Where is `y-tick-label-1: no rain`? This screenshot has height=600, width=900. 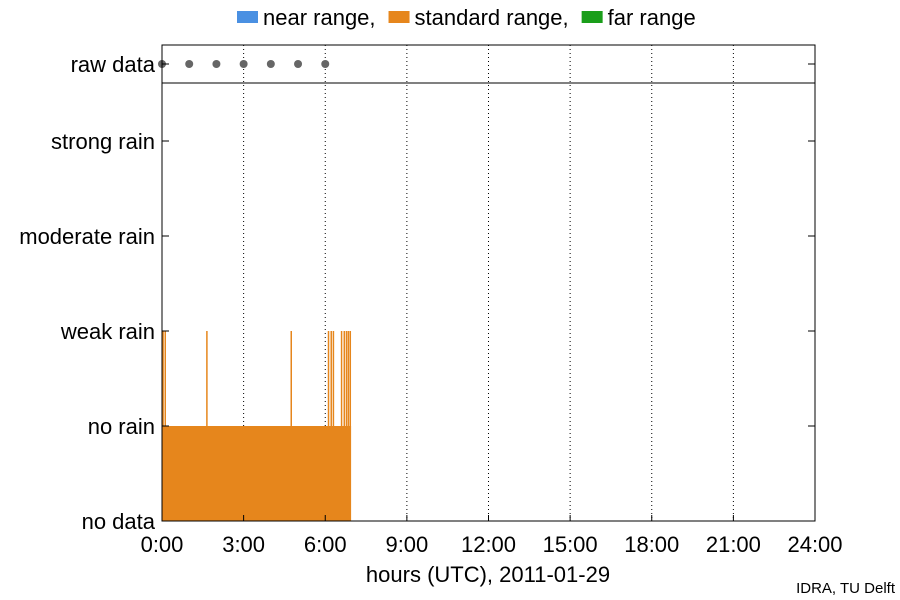
y-tick-label-1: no rain is located at coordinates (121, 426).